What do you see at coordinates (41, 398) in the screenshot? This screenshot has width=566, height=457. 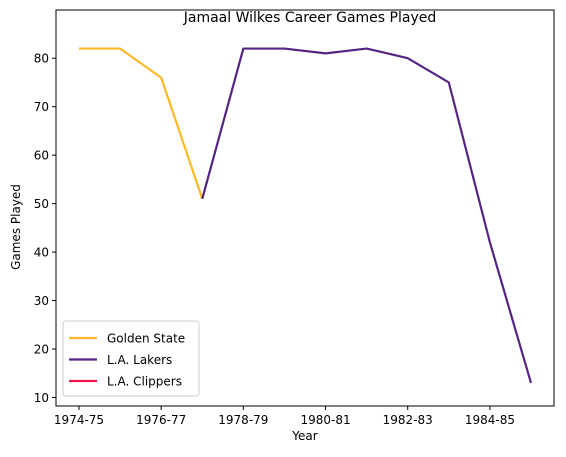 I see `y-tick-label: 10` at bounding box center [41, 398].